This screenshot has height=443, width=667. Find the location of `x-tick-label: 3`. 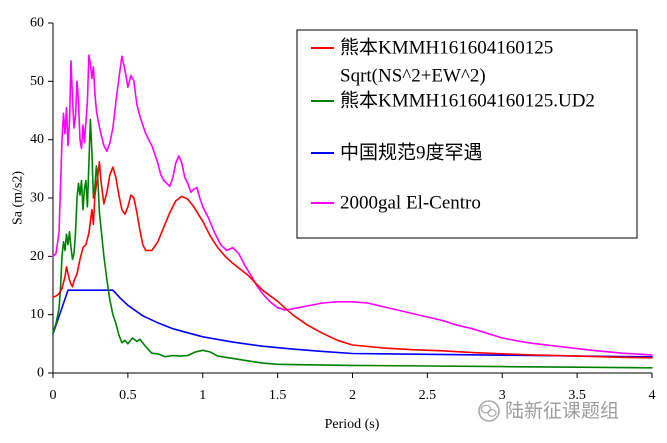

x-tick-label: 3 is located at coordinates (502, 395).